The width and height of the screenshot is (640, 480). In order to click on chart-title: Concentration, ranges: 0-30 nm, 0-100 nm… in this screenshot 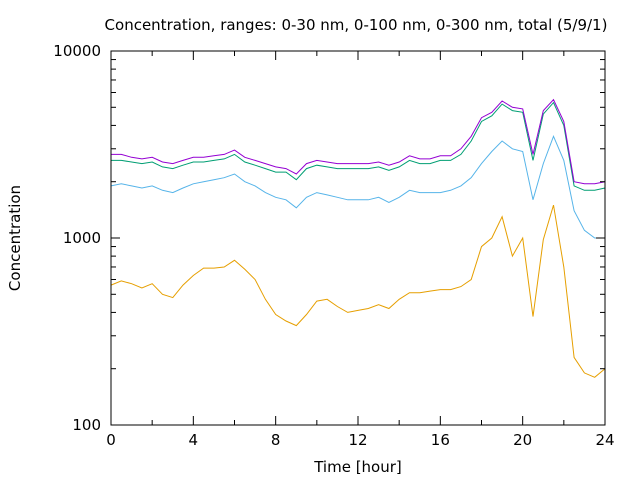, I will do `click(356, 25)`.